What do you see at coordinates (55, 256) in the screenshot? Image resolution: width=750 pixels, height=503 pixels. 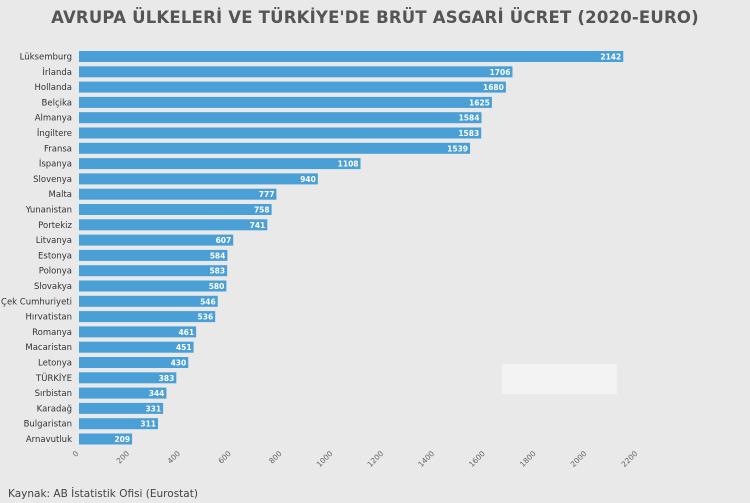 I see `category-label: Estonya` at bounding box center [55, 256].